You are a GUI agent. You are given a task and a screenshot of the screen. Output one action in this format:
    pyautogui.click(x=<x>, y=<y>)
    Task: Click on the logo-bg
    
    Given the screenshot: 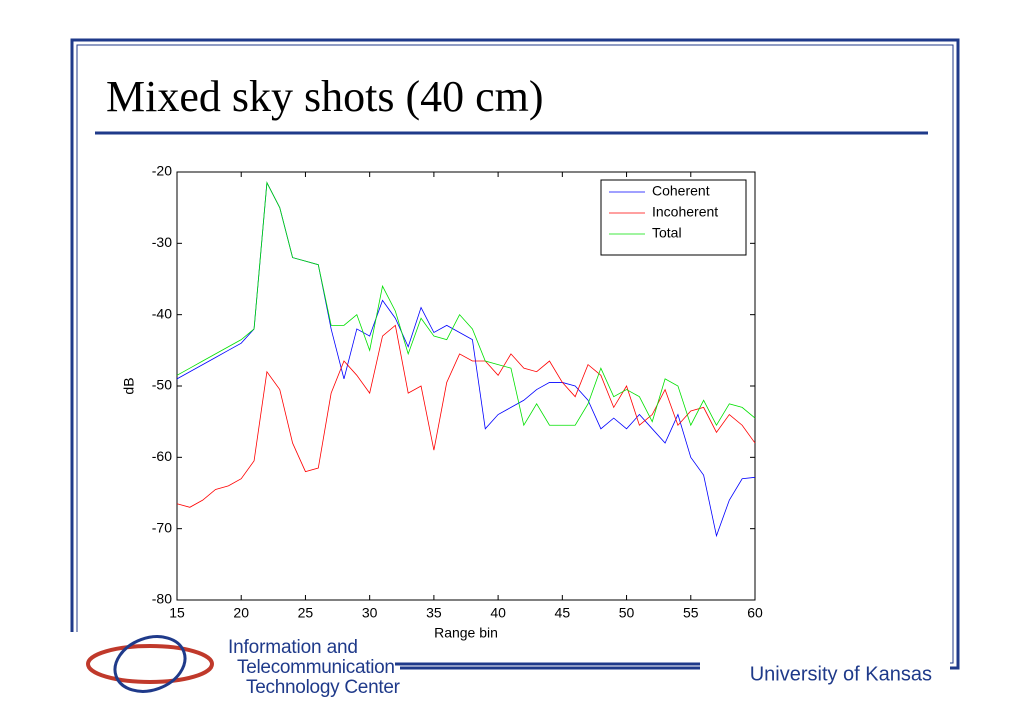 What is the action you would take?
    pyautogui.click(x=230, y=667)
    